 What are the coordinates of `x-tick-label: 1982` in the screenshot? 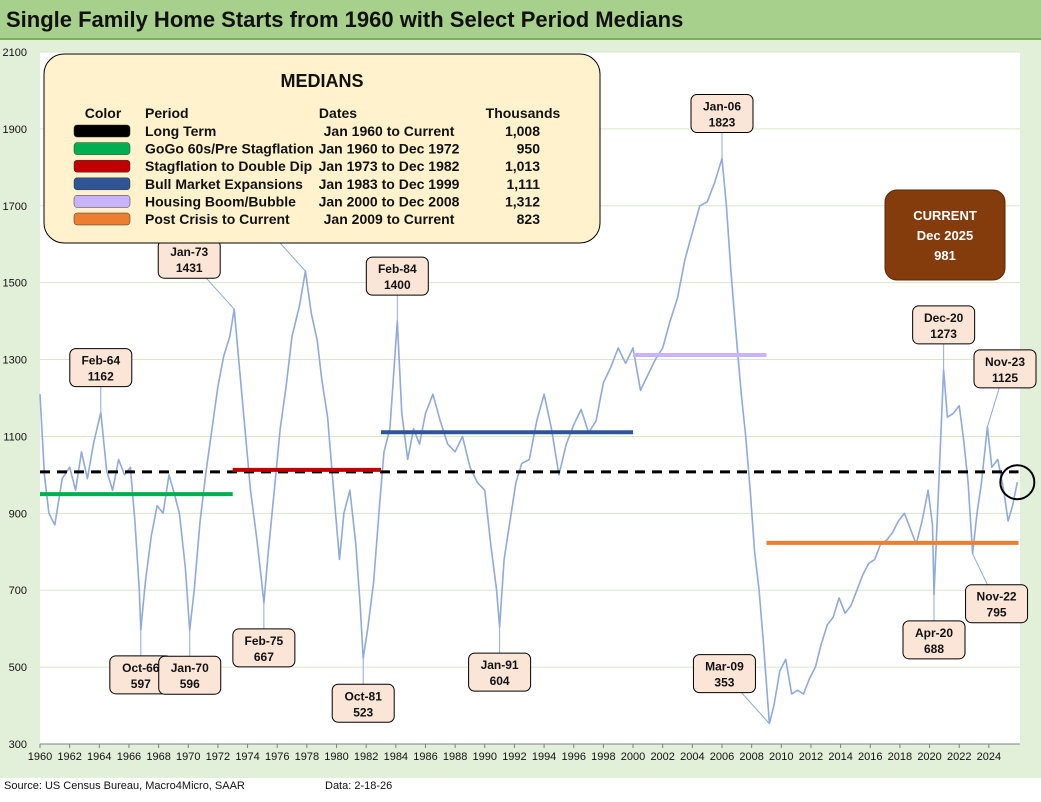 It's located at (366, 757).